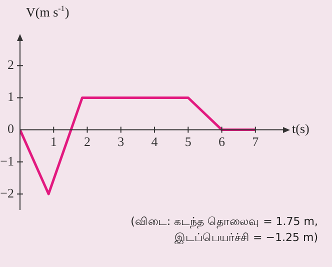 Image resolution: width=332 pixels, height=267 pixels. I want to click on x-tick-label: 5, so click(188, 142).